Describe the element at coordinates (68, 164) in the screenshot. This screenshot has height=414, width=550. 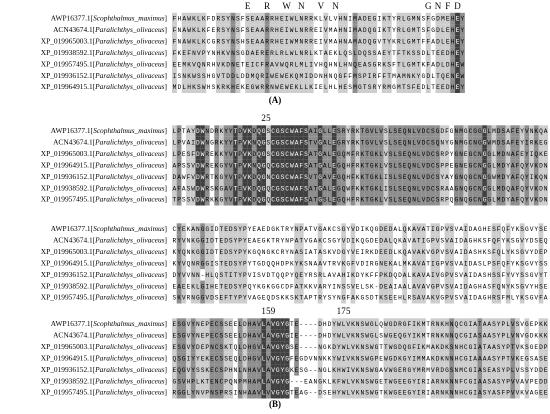
I see `sequence-name-part: XP_019964915.1[` at that location.